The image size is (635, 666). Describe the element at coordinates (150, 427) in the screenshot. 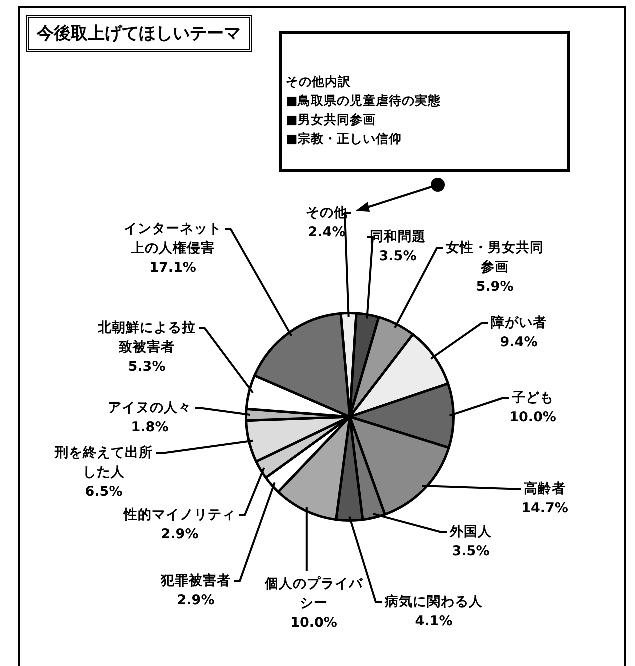

I see `data-label: 1.8%` at that location.